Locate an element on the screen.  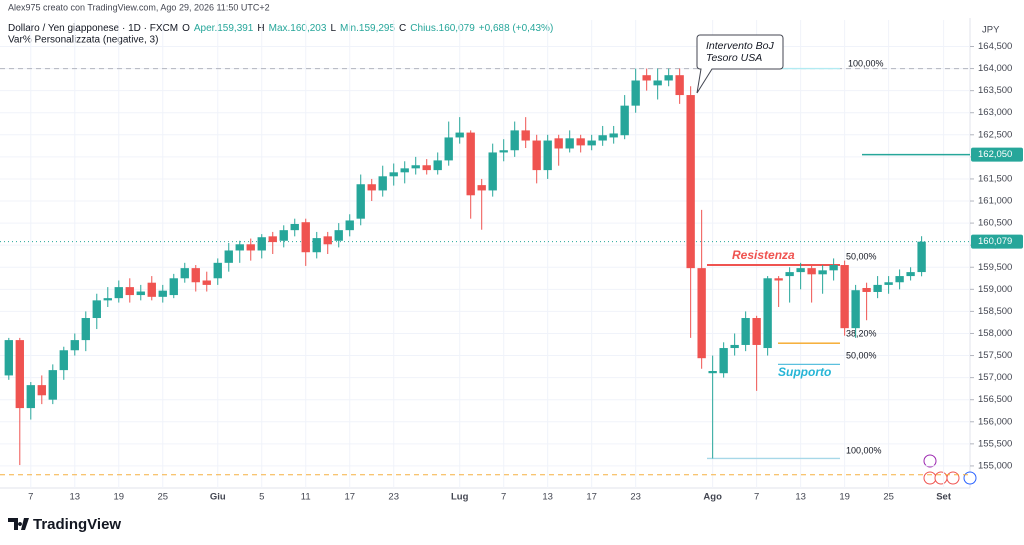
x-tick-label: 11 is located at coordinates (306, 497).